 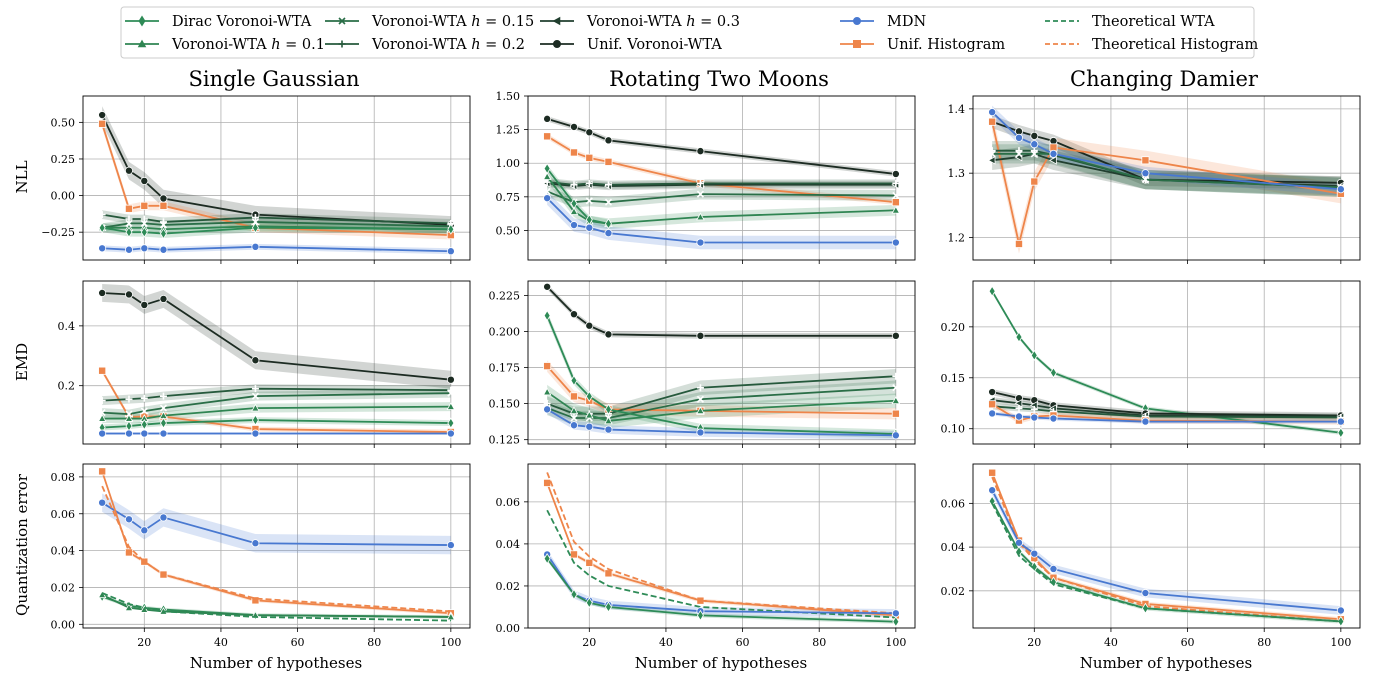 I want to click on y-ticks: 0.50 0.75 1.00 1.25 1.50, so click(x=512, y=163).